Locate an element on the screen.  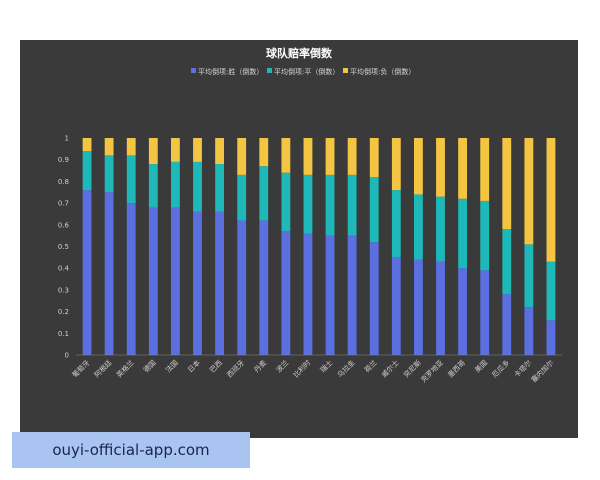
y-tick-label: 1 is located at coordinates (67, 139).